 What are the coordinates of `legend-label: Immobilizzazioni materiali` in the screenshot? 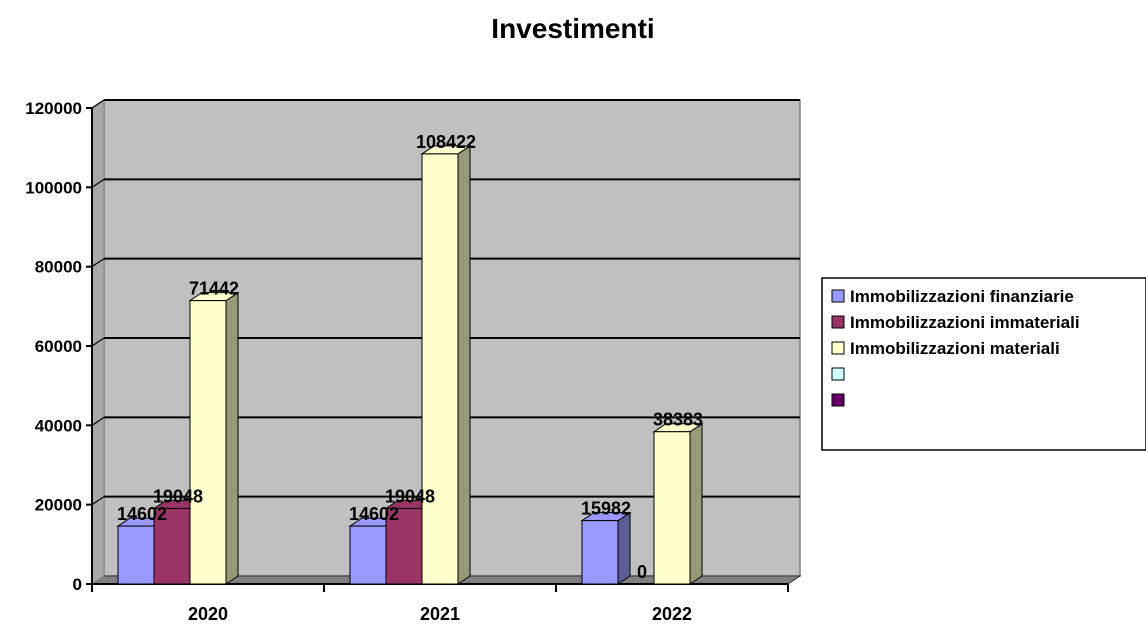 It's located at (955, 348).